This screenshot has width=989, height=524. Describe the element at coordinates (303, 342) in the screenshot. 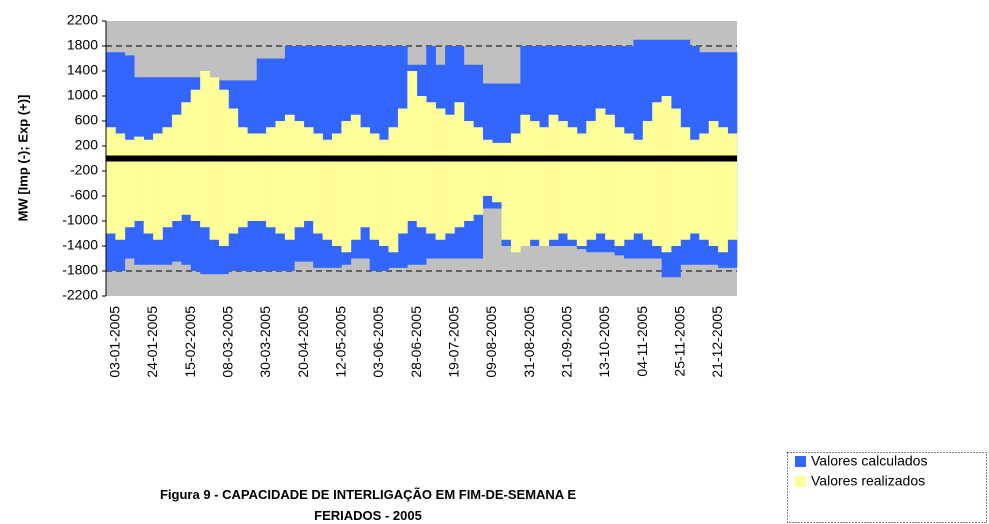

I see `x-tick-label: 20-04-2005` at that location.